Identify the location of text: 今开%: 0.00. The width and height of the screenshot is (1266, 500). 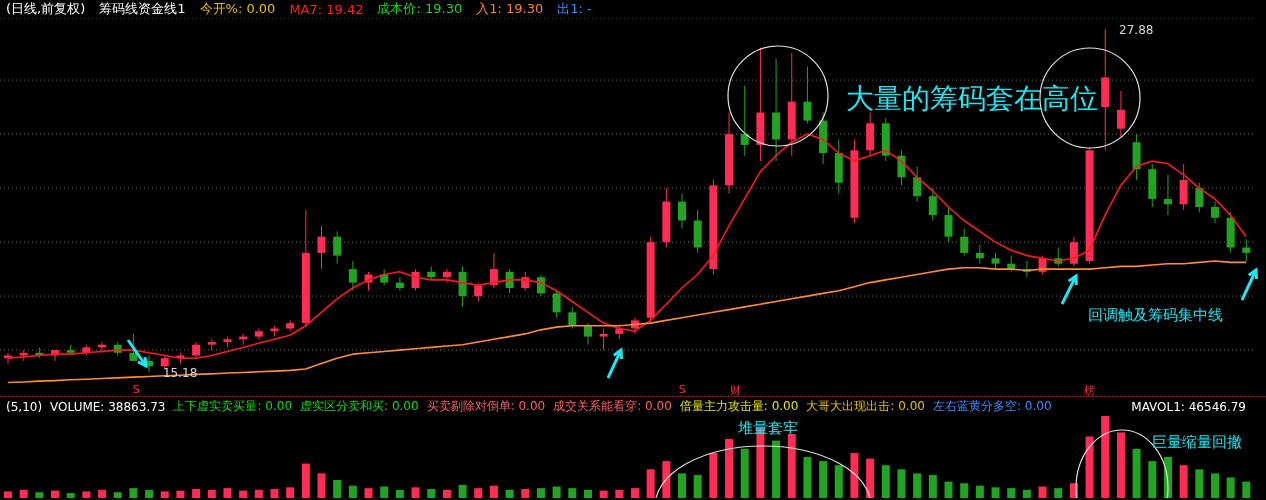
(237, 9).